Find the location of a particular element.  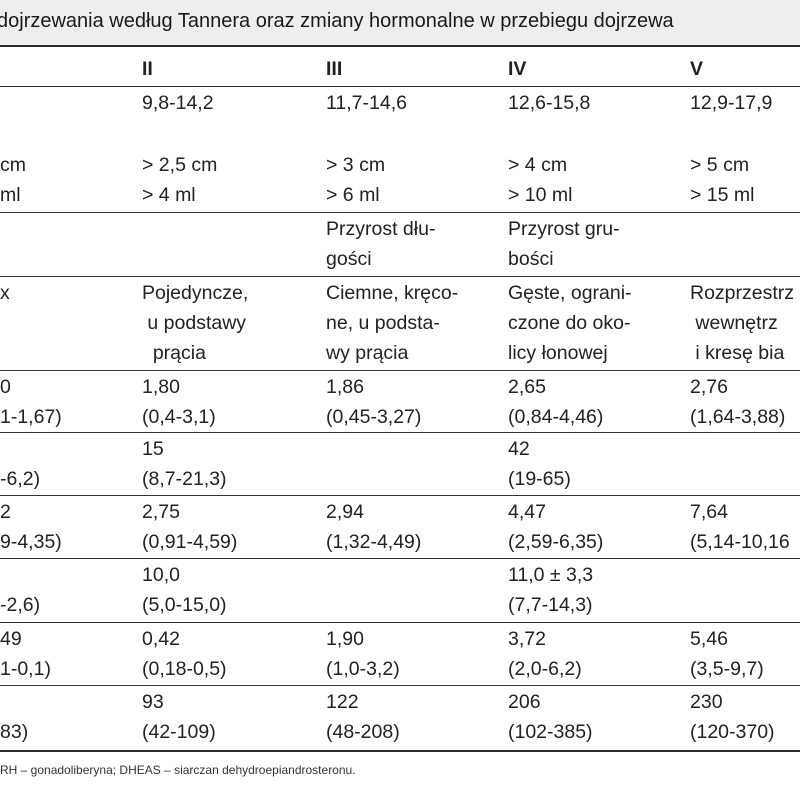

header-stage-iv: IV is located at coordinates (517, 69).